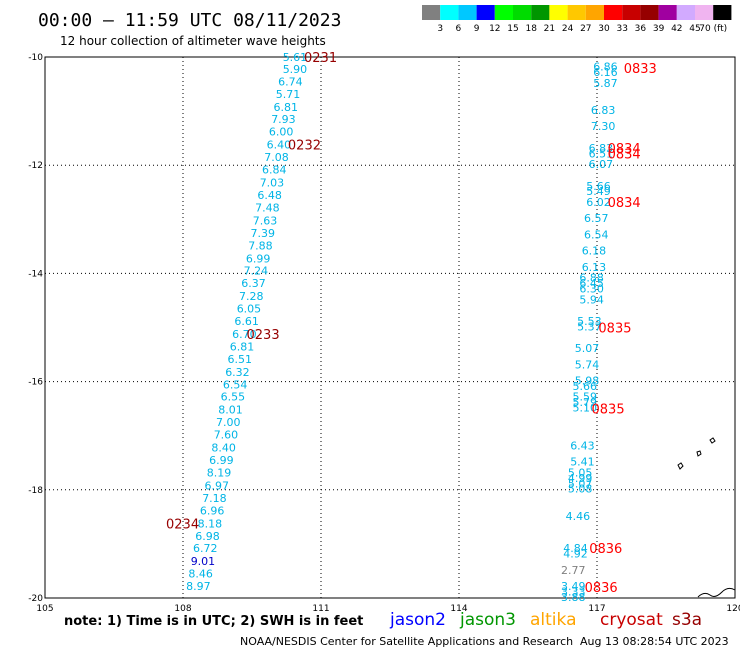 The width and height of the screenshot is (740, 650). Describe the element at coordinates (585, 408) in the screenshot. I see `swh-value-track-b: 5.10` at that location.